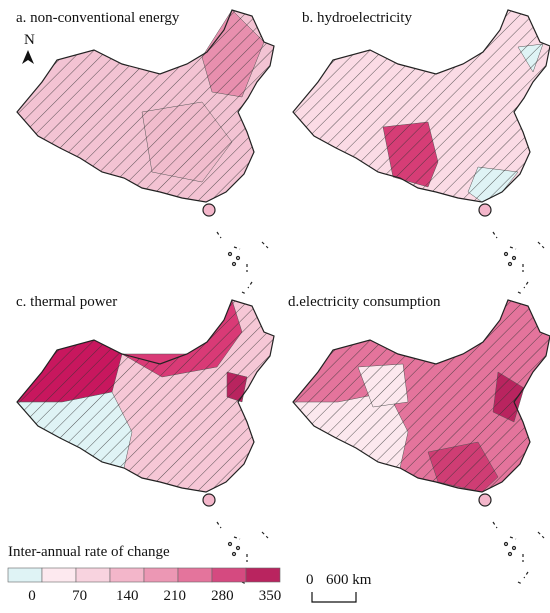 The image size is (550, 613). I want to click on panel-label: c. thermal power, so click(66, 302).